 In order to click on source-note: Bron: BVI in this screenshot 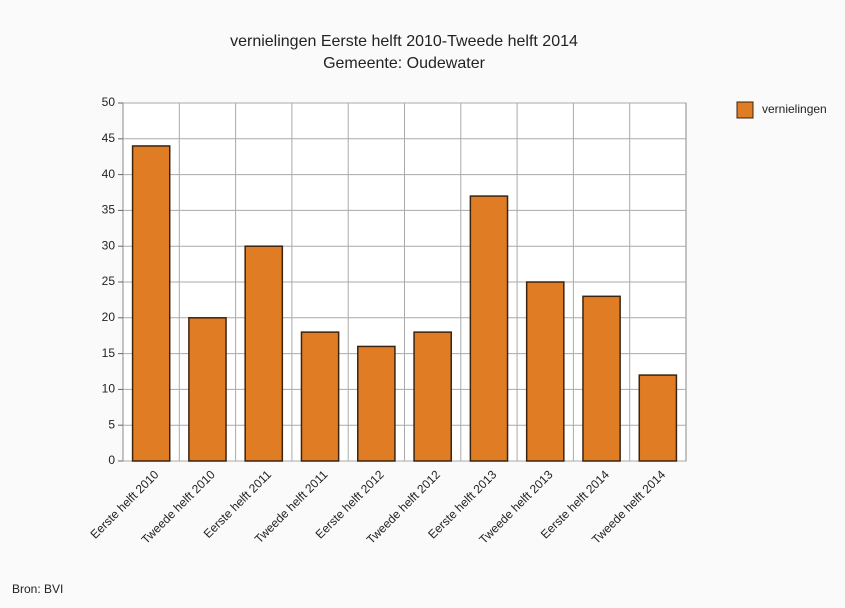, I will do `click(37, 589)`.